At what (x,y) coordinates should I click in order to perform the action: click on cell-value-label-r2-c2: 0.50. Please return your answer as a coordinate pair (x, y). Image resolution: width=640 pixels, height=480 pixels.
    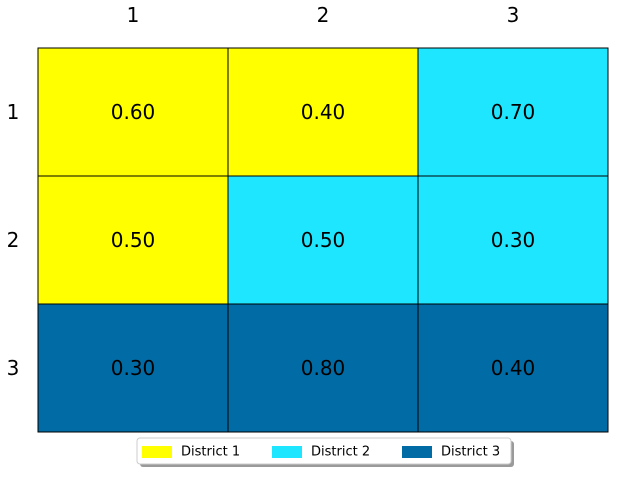
    Looking at the image, I should click on (323, 240).